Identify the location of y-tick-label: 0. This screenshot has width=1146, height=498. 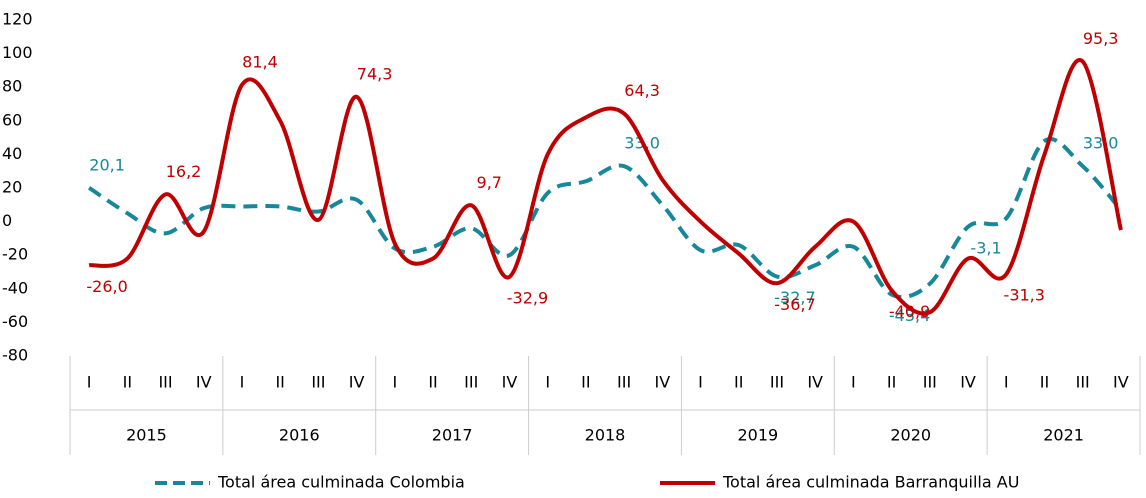
(7, 220).